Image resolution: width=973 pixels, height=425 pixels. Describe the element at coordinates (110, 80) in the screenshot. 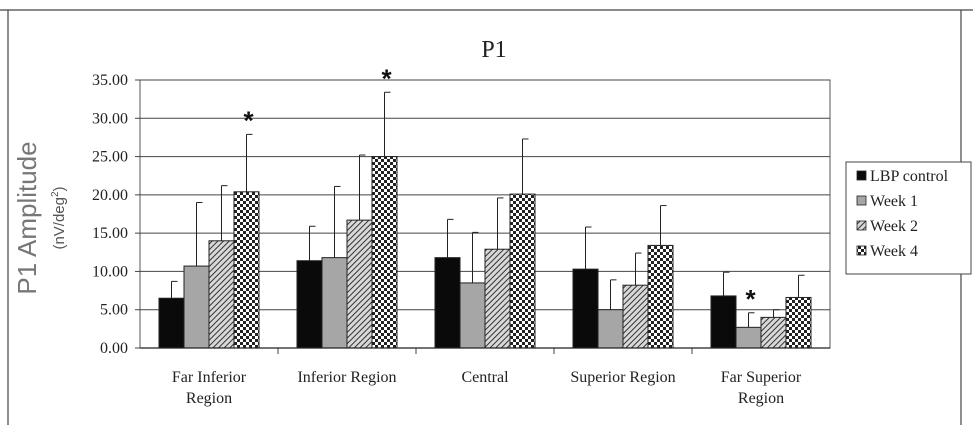

I see `y-tick-label: 35.00` at that location.